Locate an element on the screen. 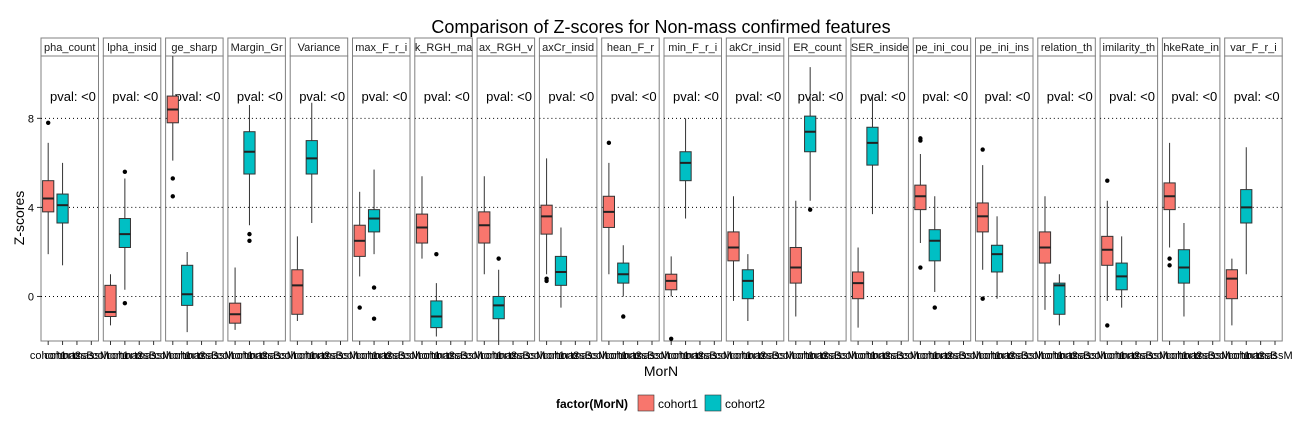 The height and width of the screenshot is (432, 1296). strip-label: pha_count is located at coordinates (69, 48).